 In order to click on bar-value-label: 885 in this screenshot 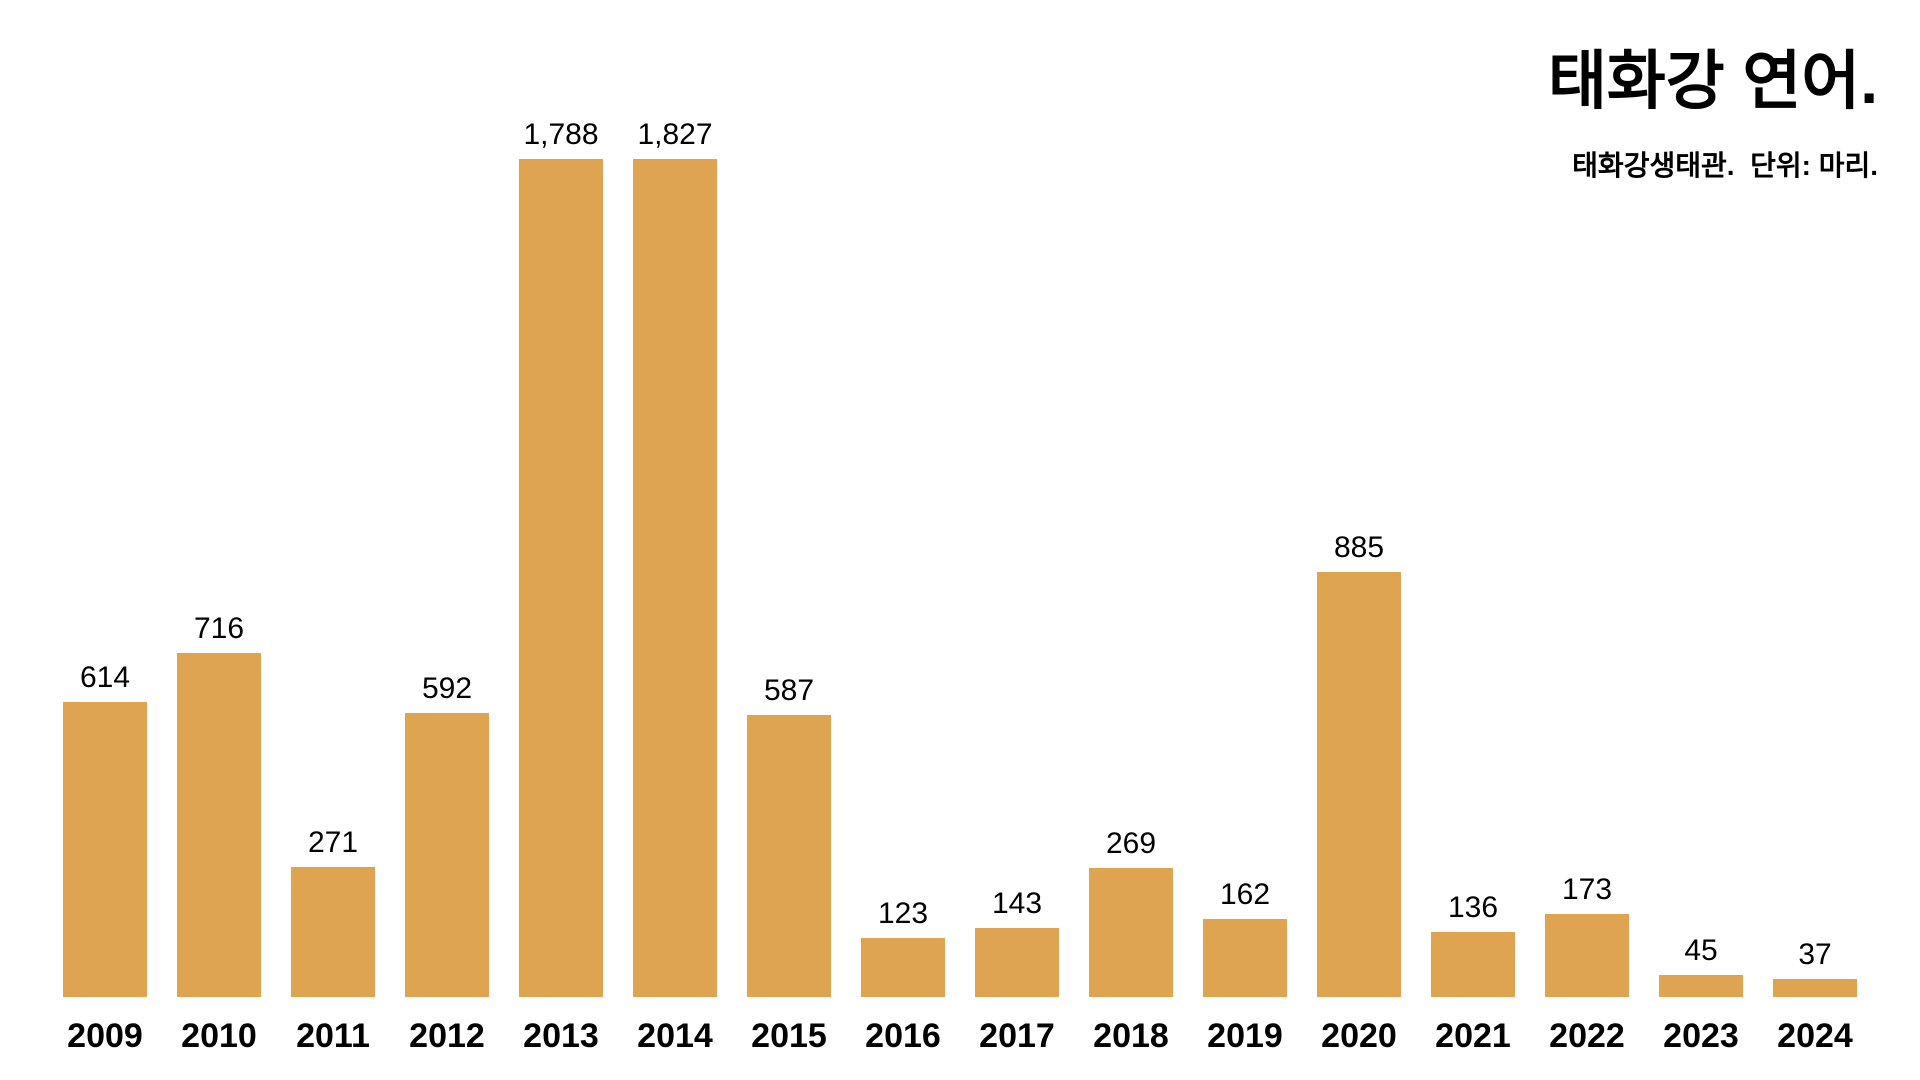, I will do `click(1359, 547)`.